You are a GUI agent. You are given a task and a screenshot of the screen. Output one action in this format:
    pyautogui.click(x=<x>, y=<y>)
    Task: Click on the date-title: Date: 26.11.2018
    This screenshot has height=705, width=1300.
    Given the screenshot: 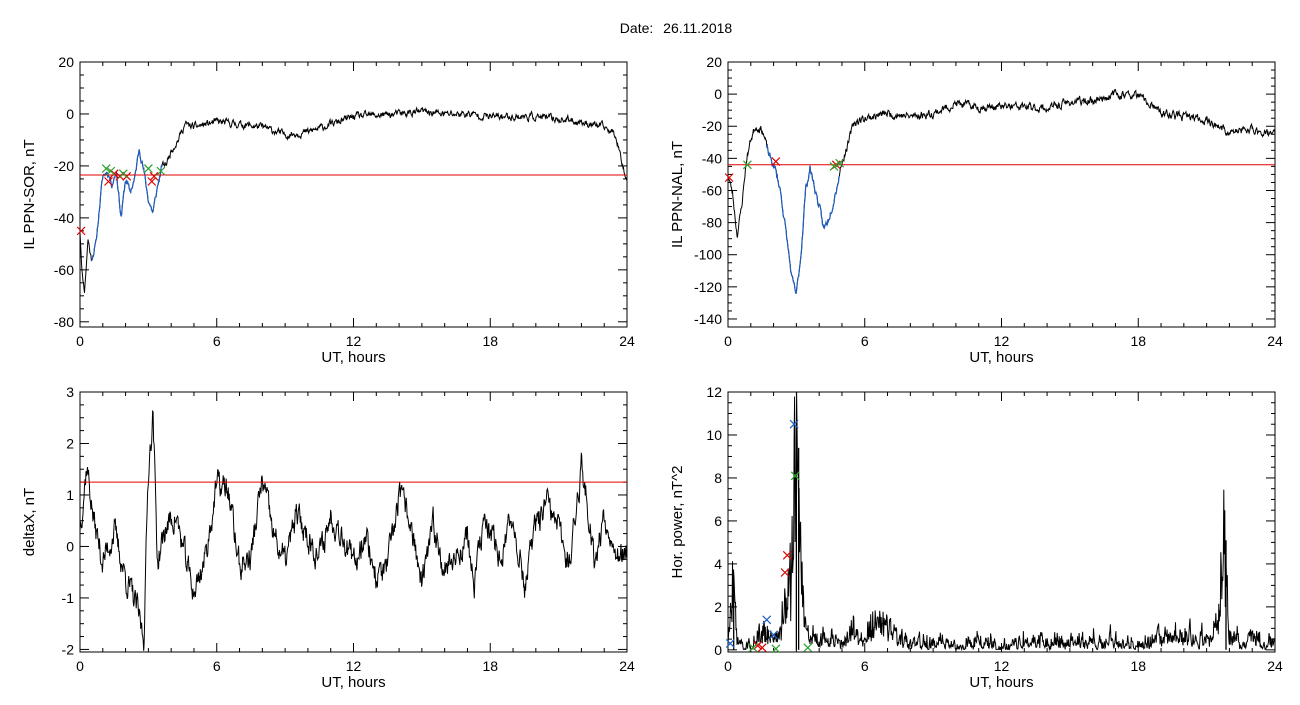 What is the action you would take?
    pyautogui.click(x=676, y=28)
    